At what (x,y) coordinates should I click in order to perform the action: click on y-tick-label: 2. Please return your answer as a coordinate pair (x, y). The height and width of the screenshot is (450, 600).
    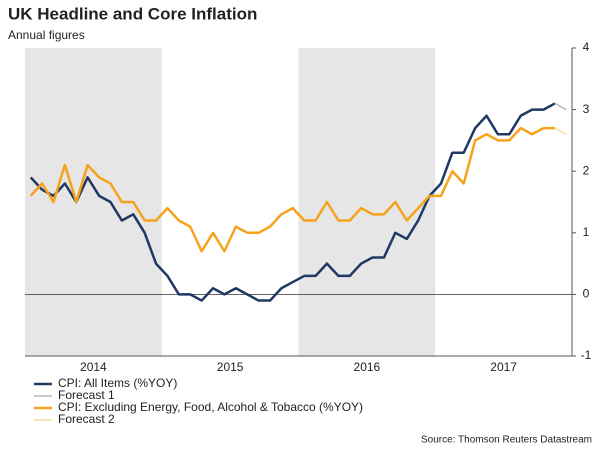
    Looking at the image, I should click on (586, 170).